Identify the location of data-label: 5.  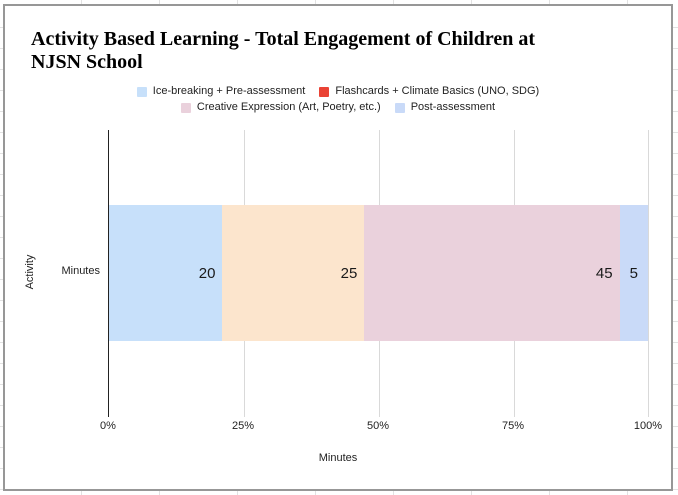
(633, 273).